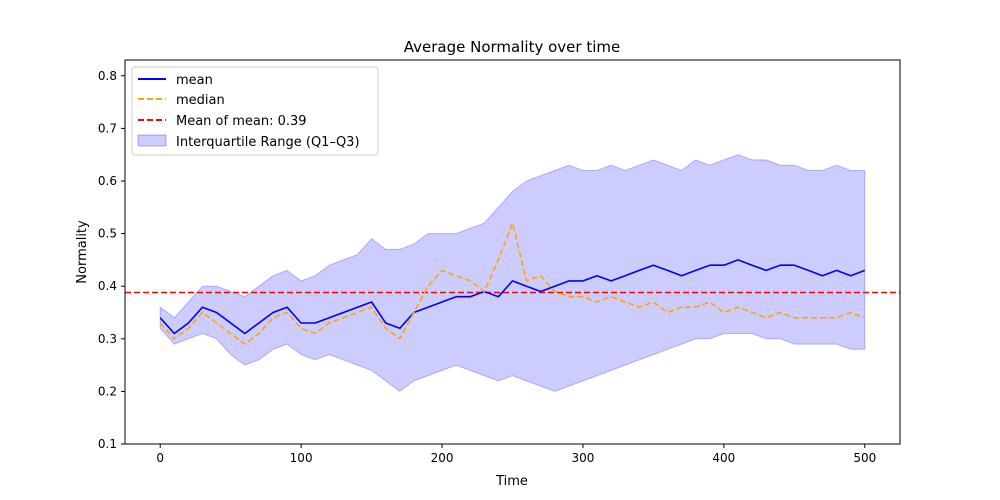  I want to click on x-tick-label: 500, so click(864, 458).